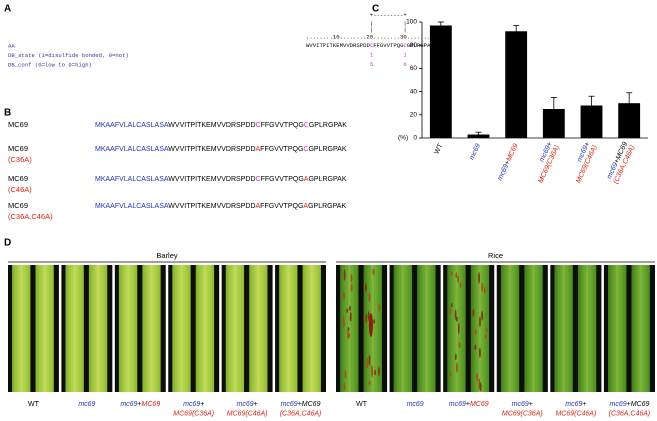  What do you see at coordinates (50, 64) in the screenshot?
I see `row-name: DB_conf (0=low to 9=high)` at bounding box center [50, 64].